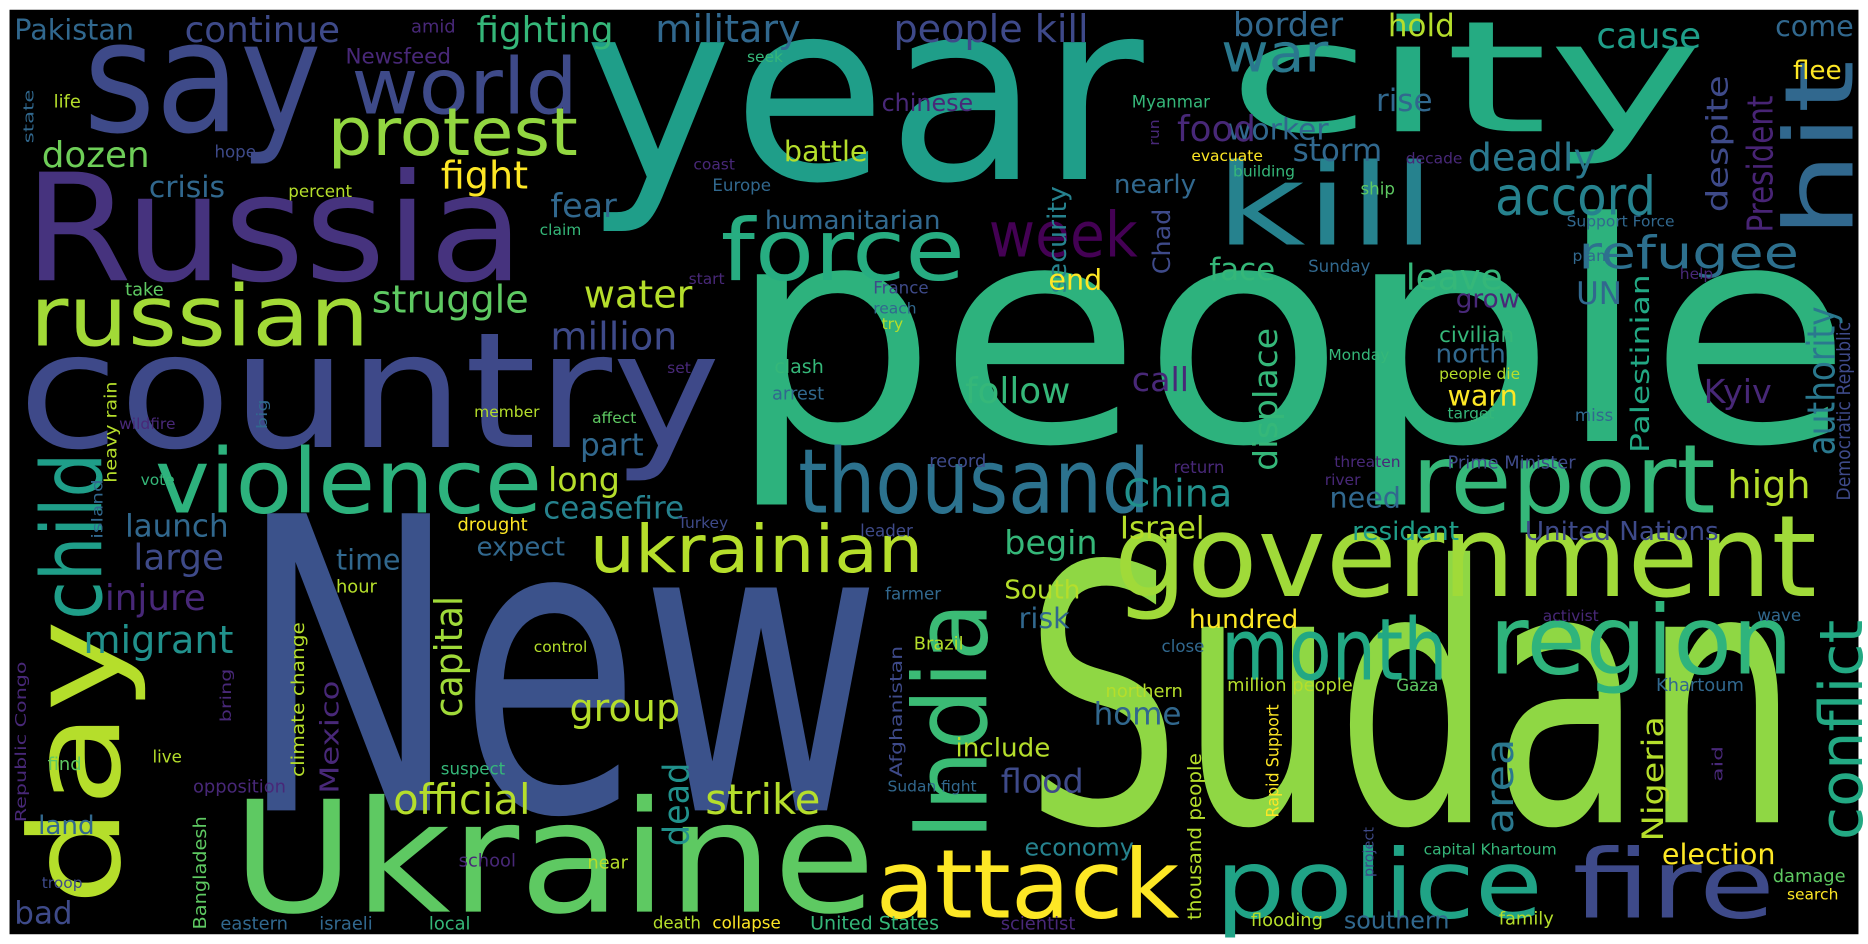 This screenshot has height=944, width=1868. What do you see at coordinates (226, 696) in the screenshot?
I see `word: bring` at bounding box center [226, 696].